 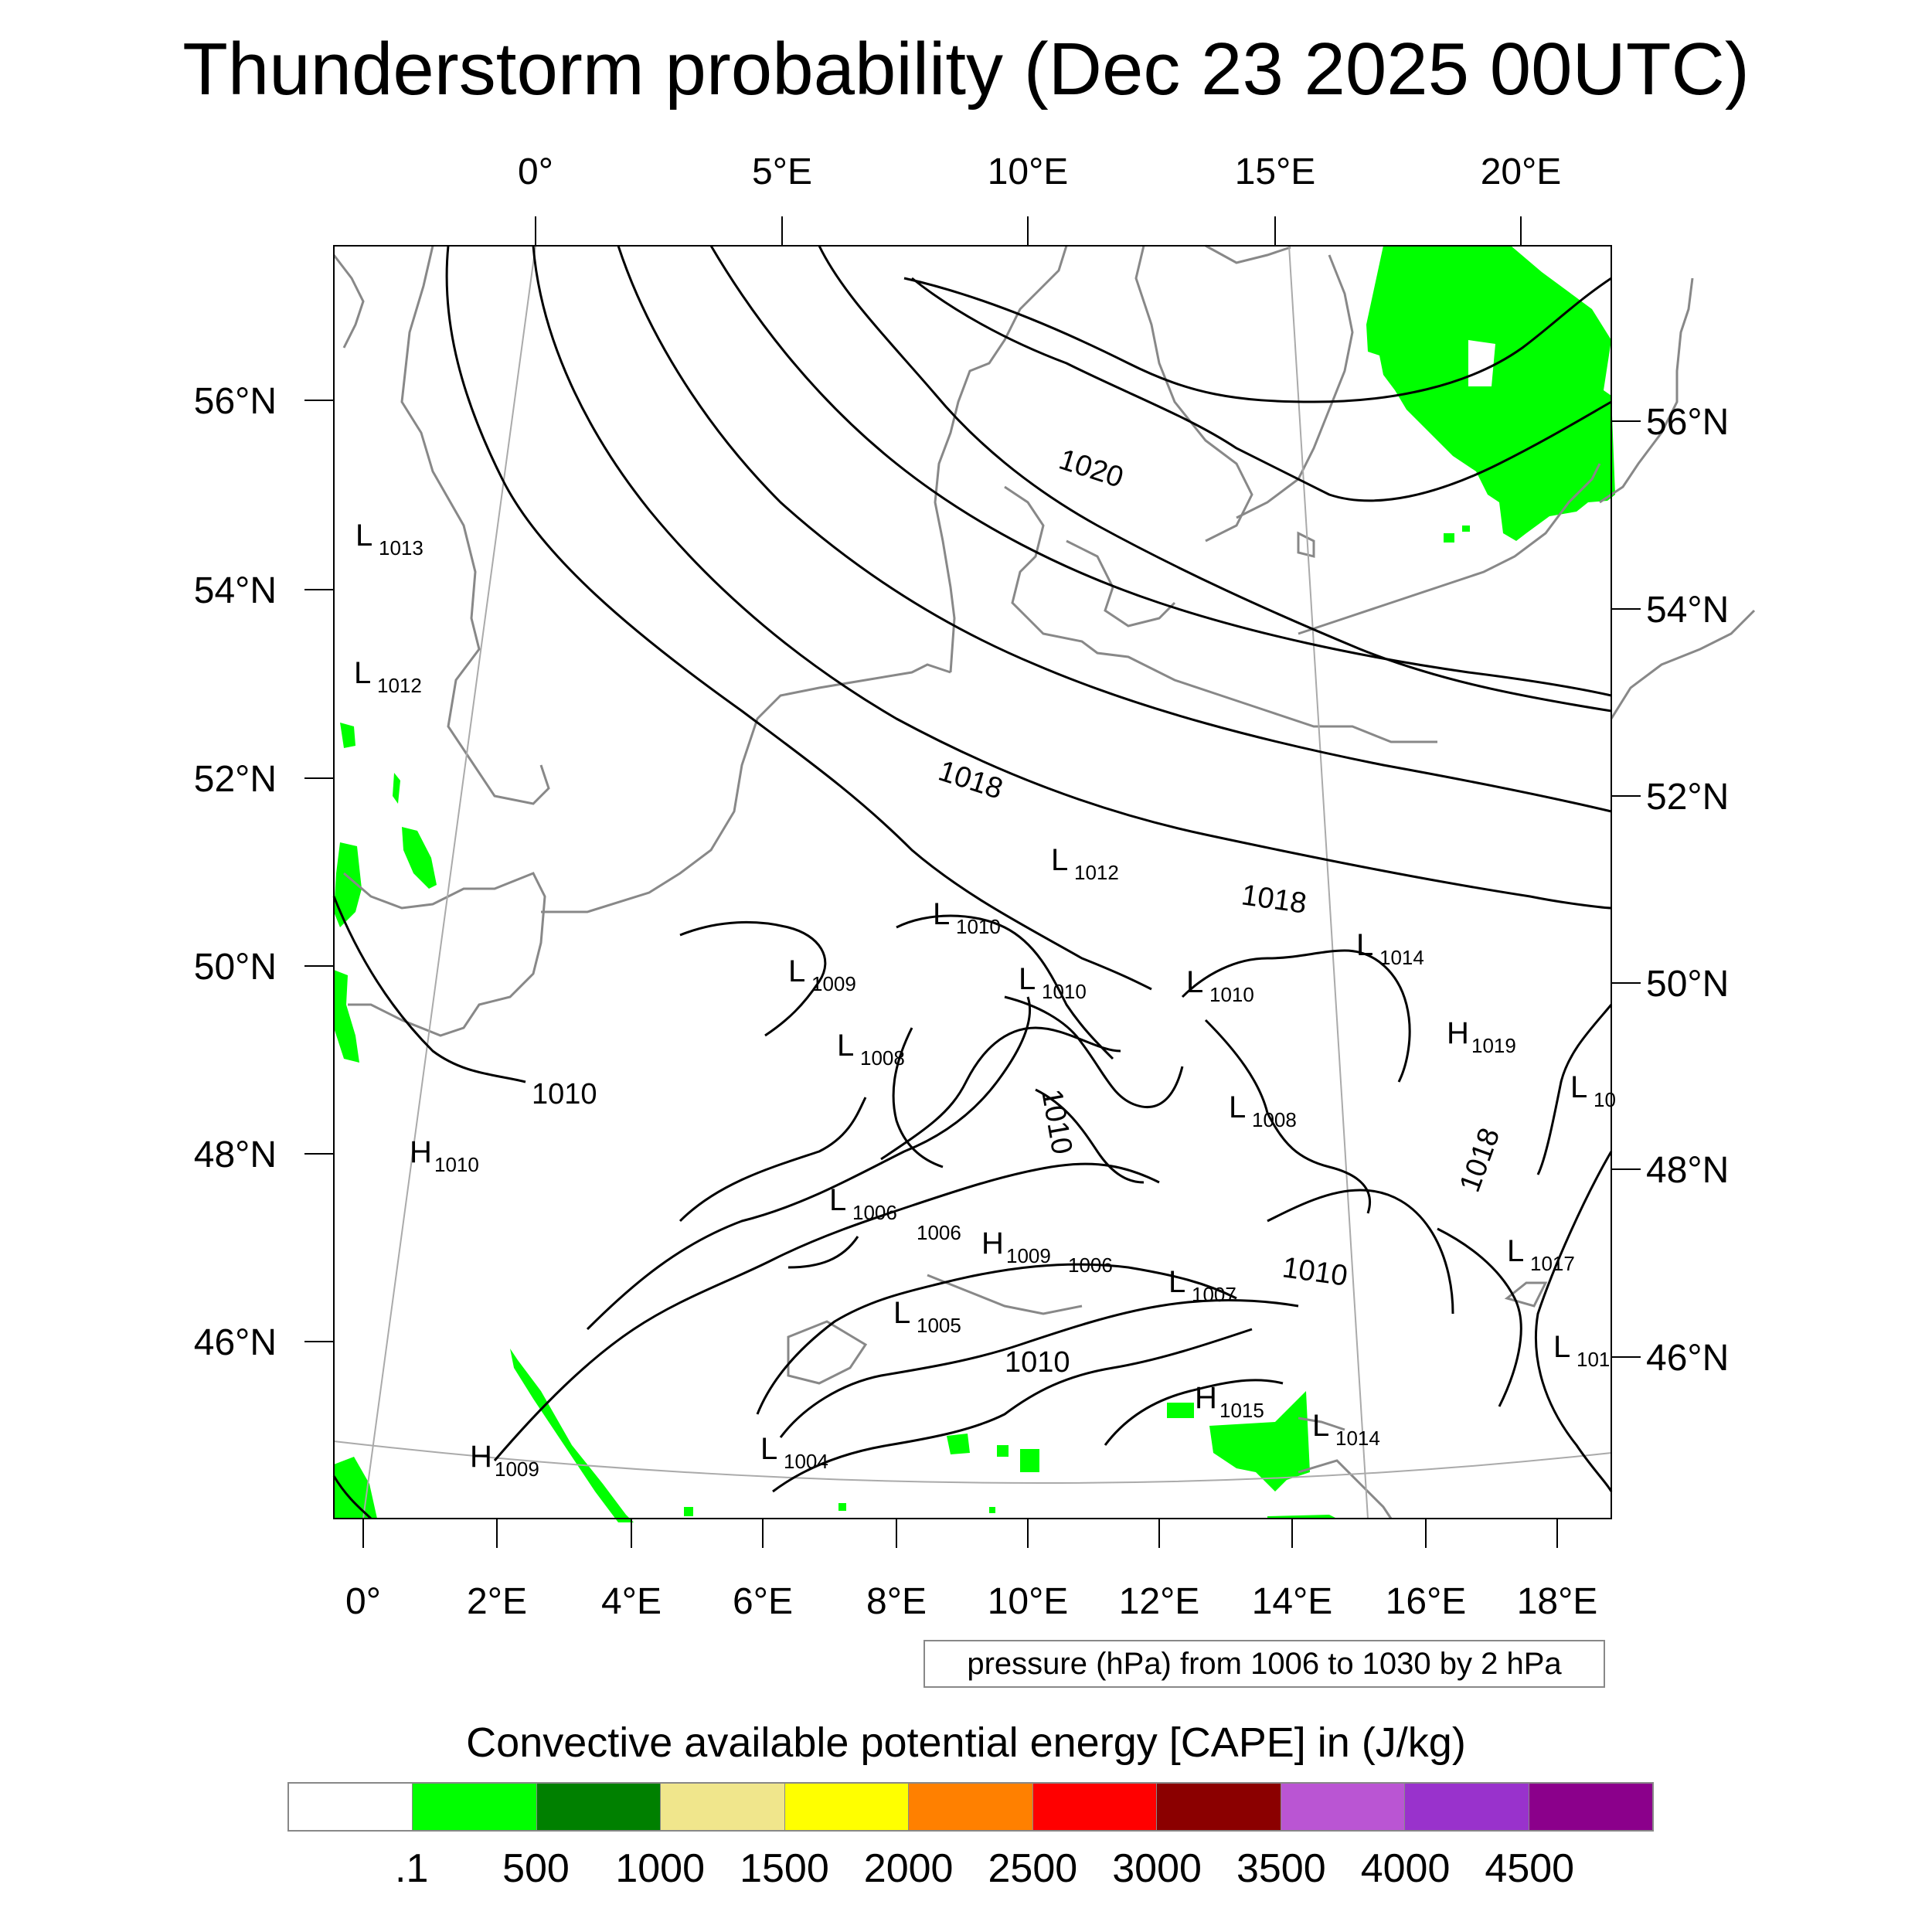 I want to click on top-lon-label: 5°E, so click(x=782, y=171).